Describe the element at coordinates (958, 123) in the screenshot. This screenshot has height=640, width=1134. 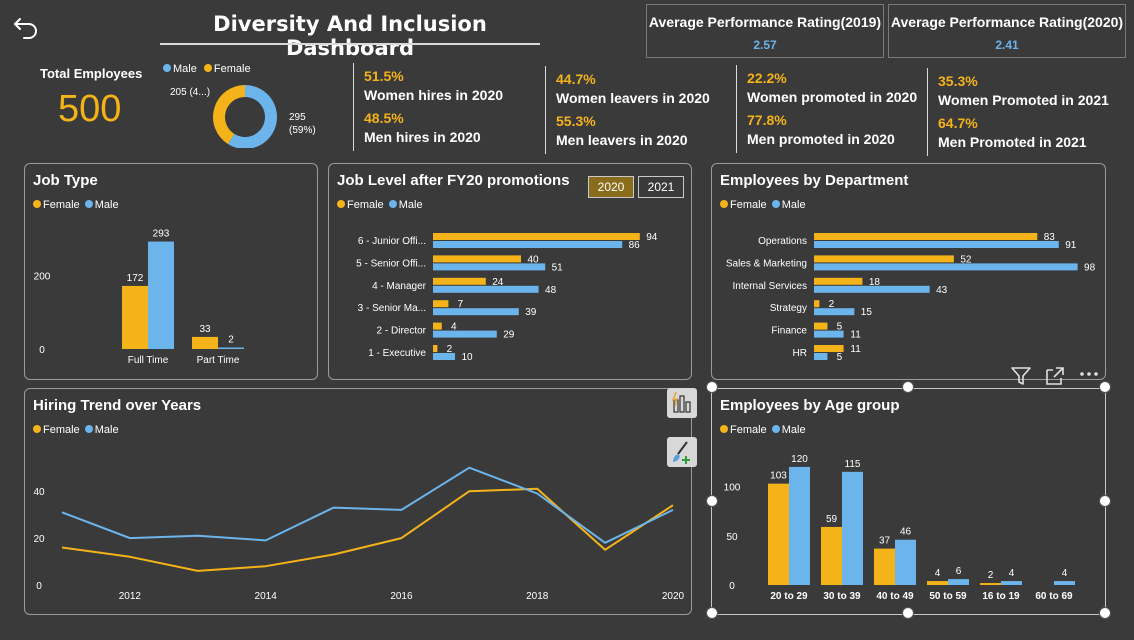
I see `stat-promoted21-men-pct: 64.7%` at that location.